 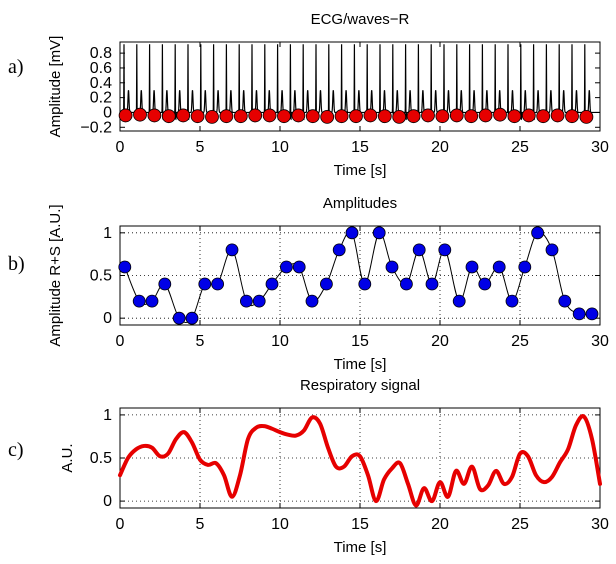 What do you see at coordinates (600, 341) in the screenshot?
I see `panel-b-x-tick-label: 30` at bounding box center [600, 341].